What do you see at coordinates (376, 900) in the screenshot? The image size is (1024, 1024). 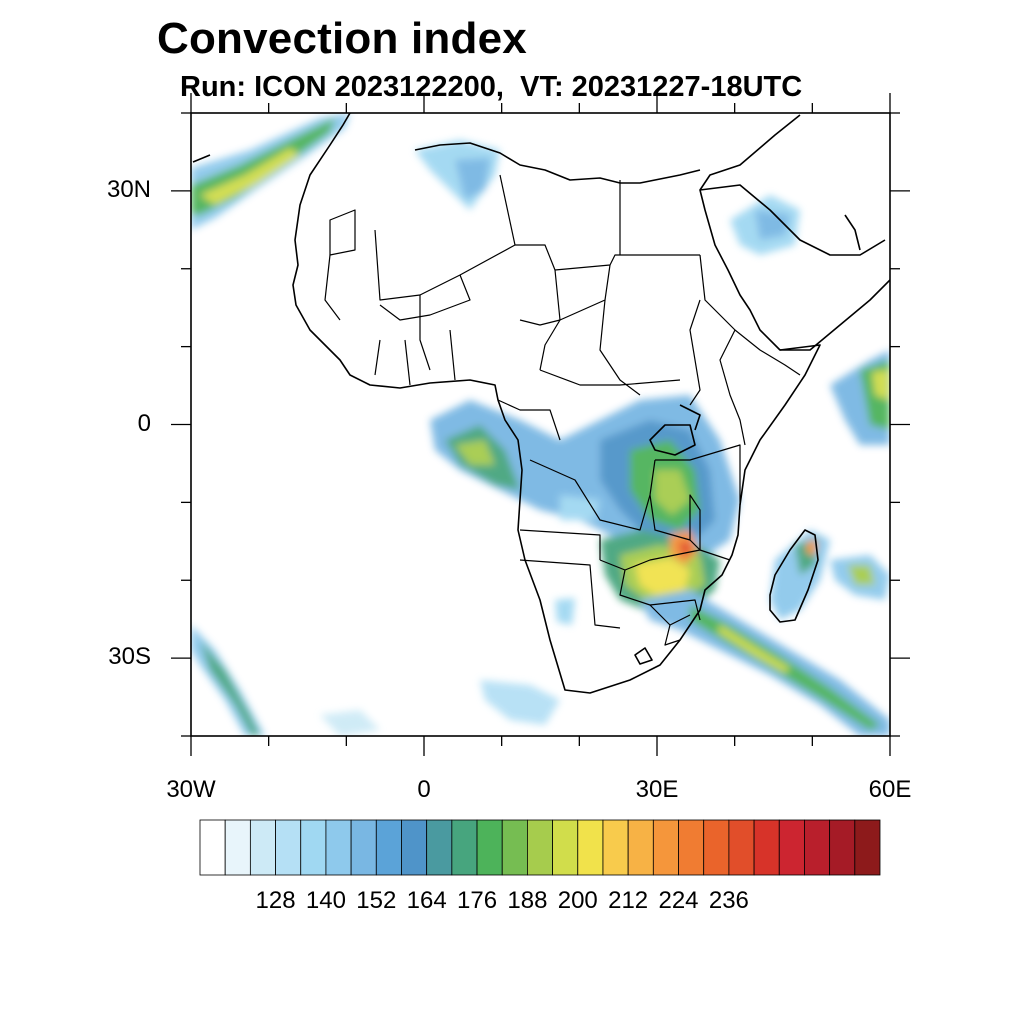 I see `colorbar-label: 152` at bounding box center [376, 900].